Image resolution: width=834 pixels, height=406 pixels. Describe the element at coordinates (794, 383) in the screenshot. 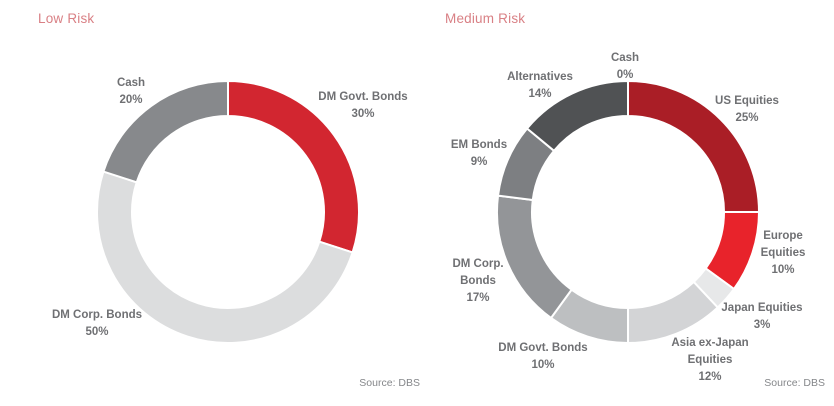

I see `medium-risk-source-note: Source: DBS` at that location.